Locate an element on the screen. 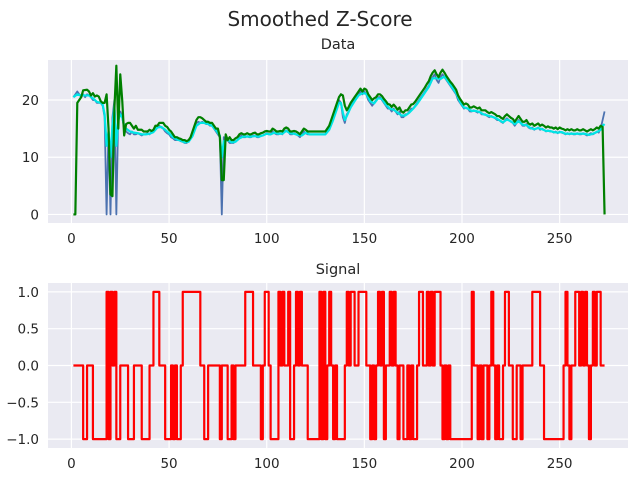 Image resolution: width=640 pixels, height=480 pixels. data-chart-xtick-label: 0 is located at coordinates (71, 239).